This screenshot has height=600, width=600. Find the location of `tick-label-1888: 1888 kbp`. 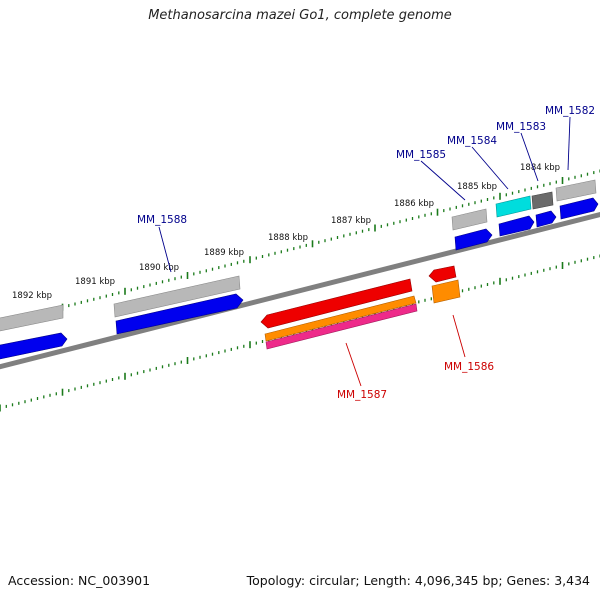

tick-label-1888: 1888 kbp is located at coordinates (288, 238).